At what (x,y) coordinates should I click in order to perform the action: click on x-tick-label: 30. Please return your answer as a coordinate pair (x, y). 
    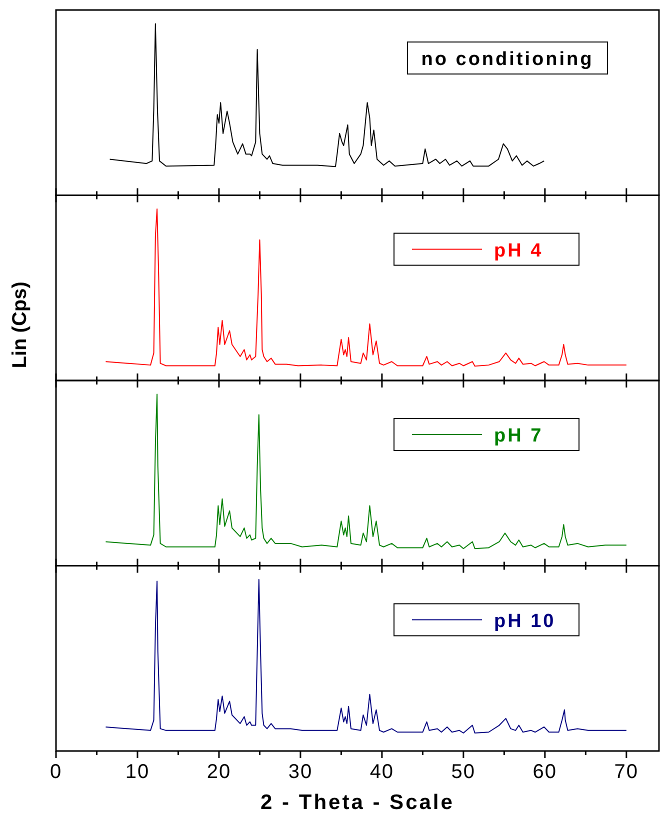
    Looking at the image, I should click on (300, 772).